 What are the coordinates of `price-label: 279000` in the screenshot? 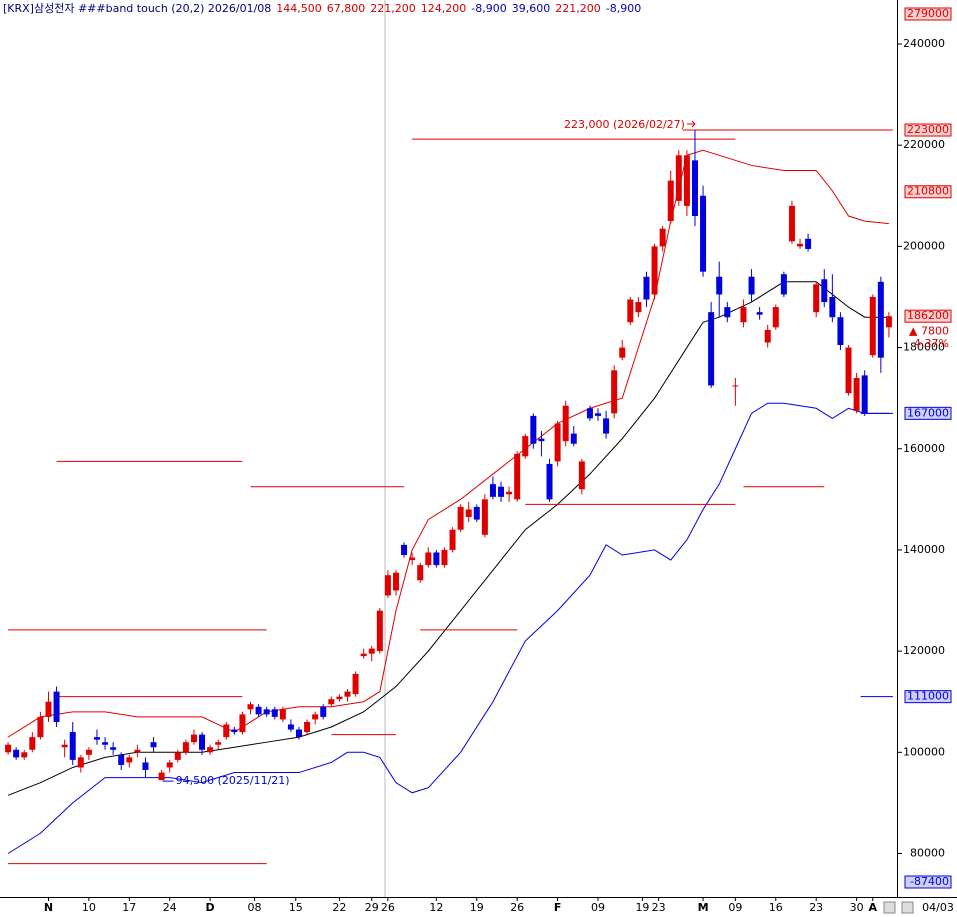 It's located at (928, 13).